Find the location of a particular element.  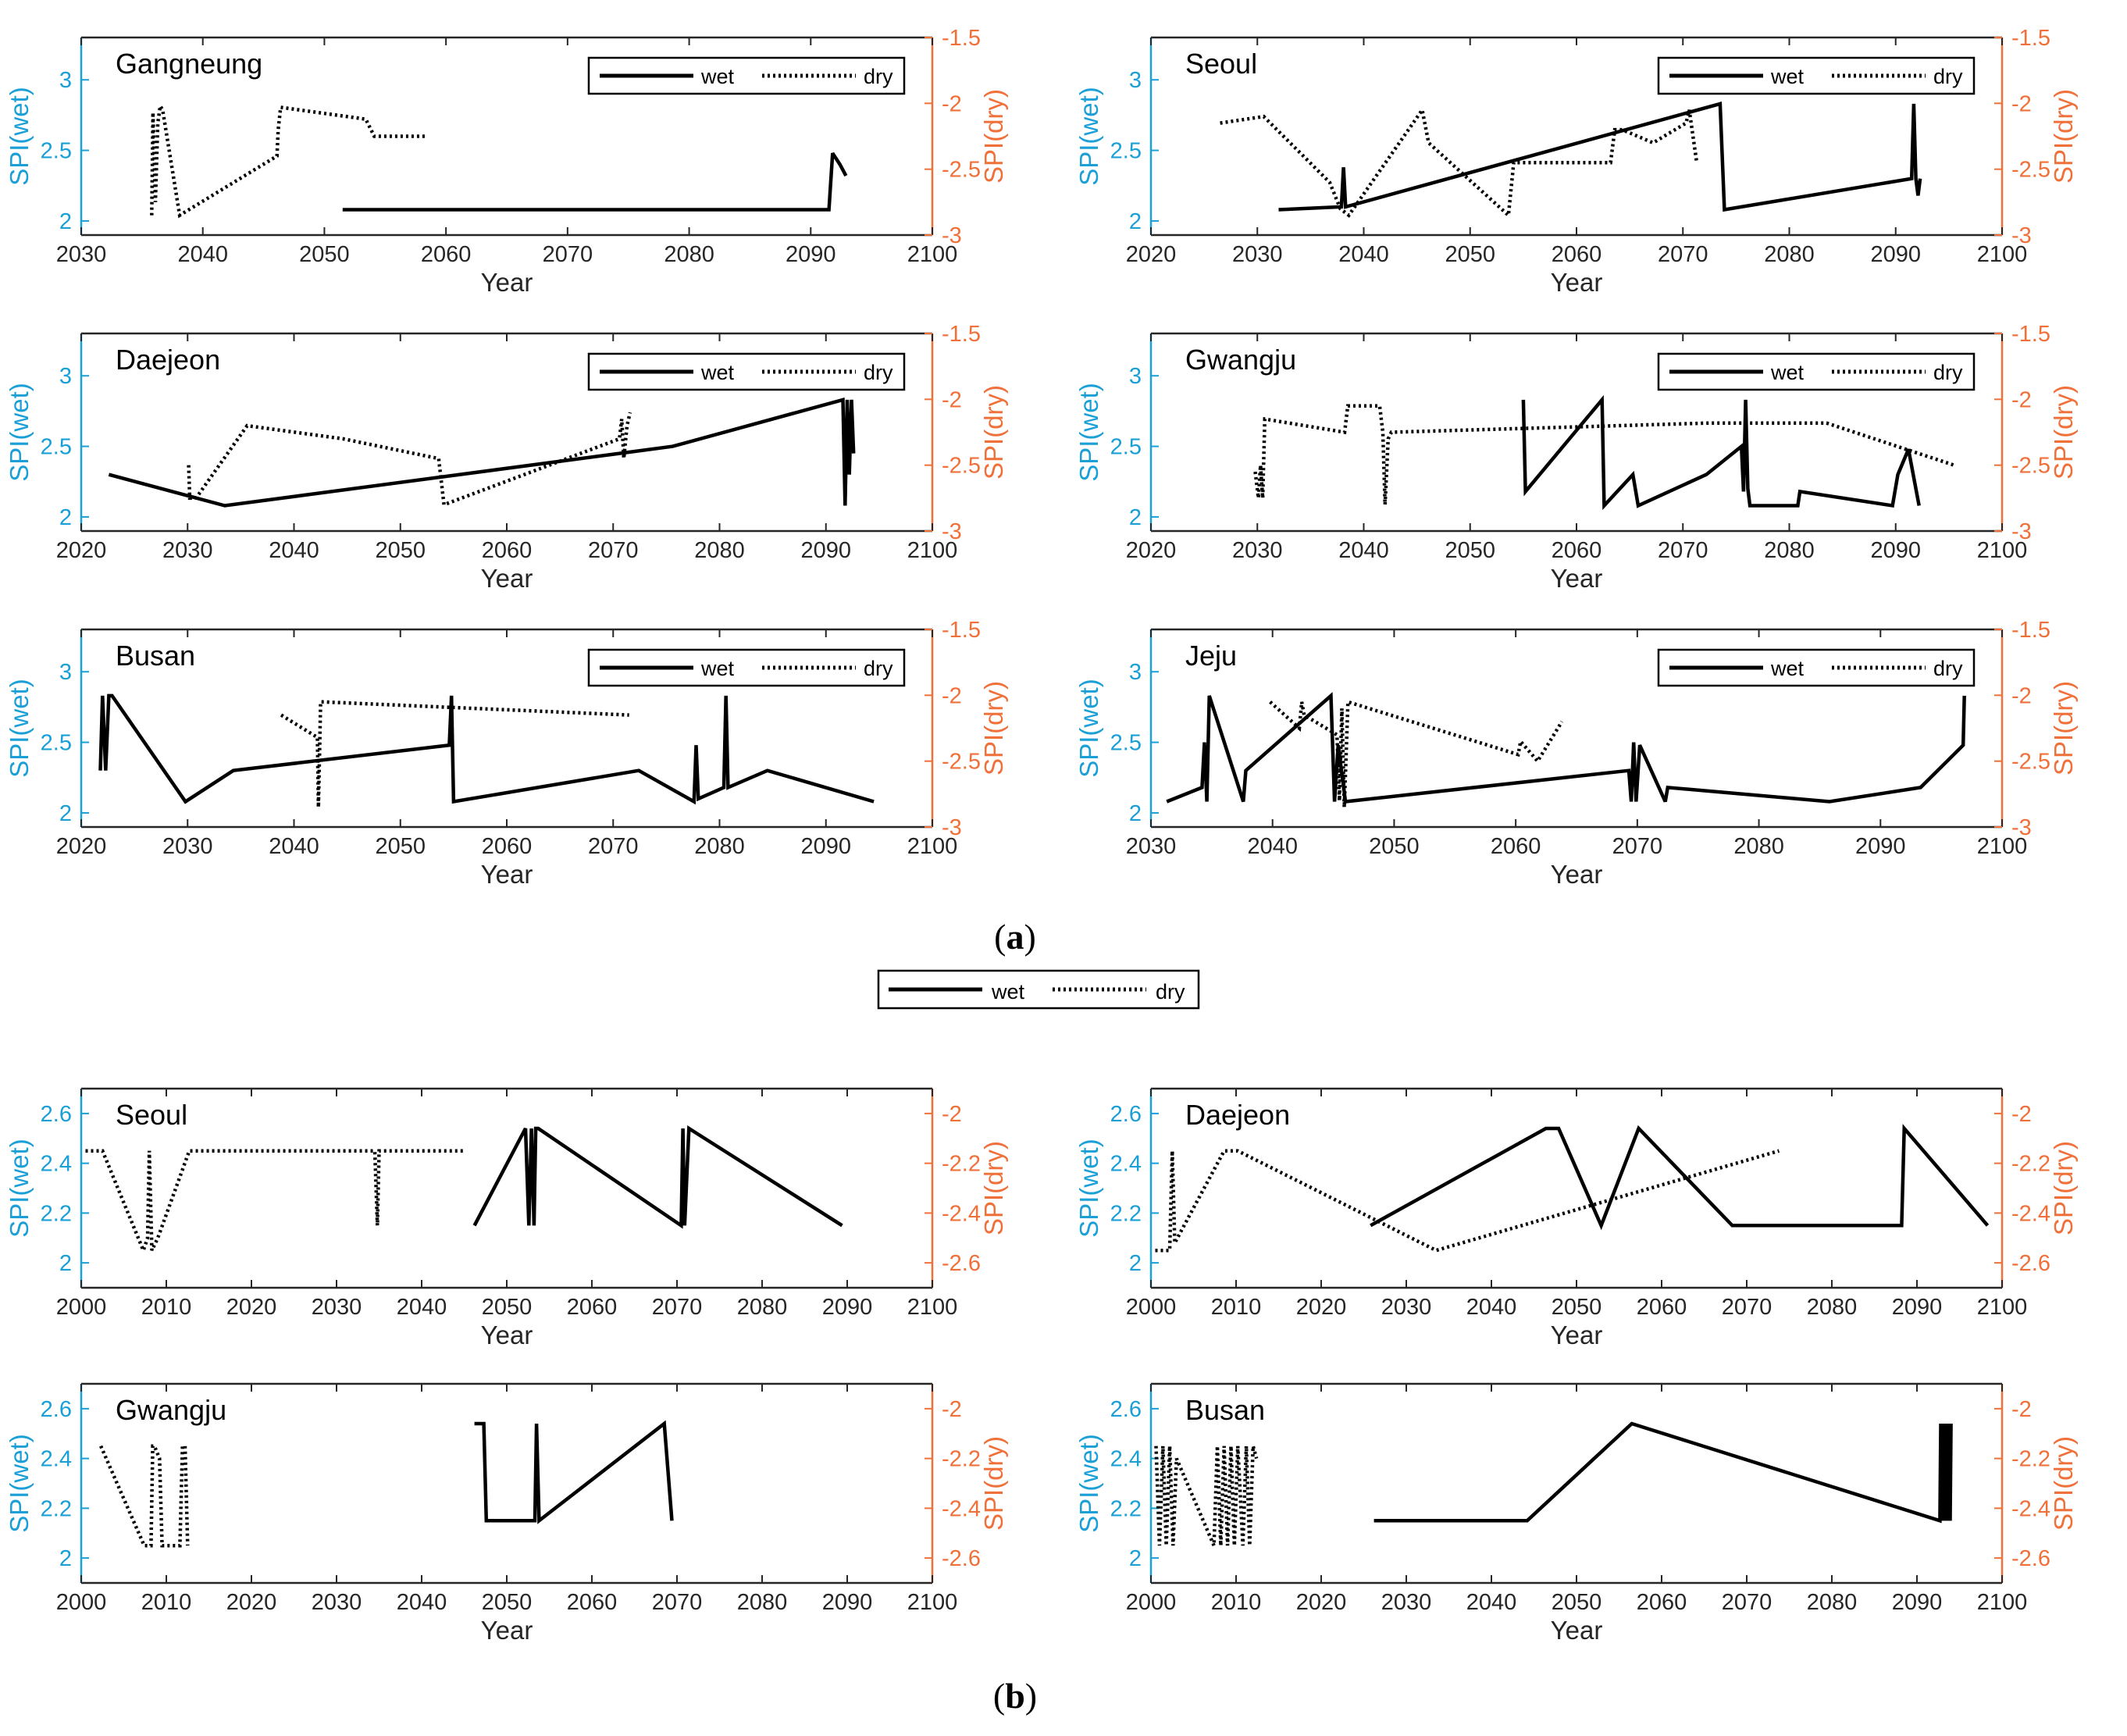

shared-legend: wet dry is located at coordinates (1038, 990).